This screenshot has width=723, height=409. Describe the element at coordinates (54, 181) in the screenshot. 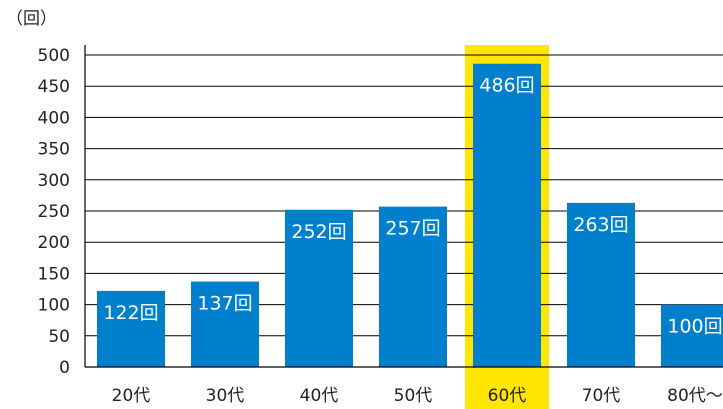

I see `y-tick-label: 300` at that location.